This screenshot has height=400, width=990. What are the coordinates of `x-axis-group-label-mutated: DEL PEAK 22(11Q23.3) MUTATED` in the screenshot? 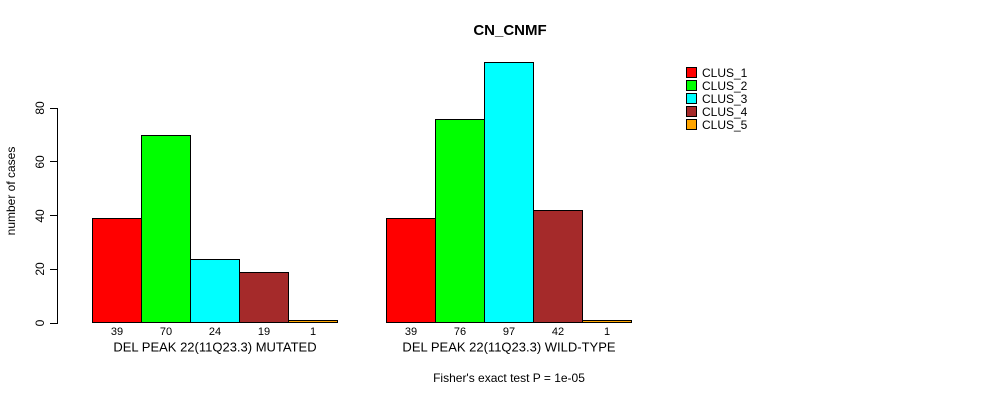 It's located at (215, 347).